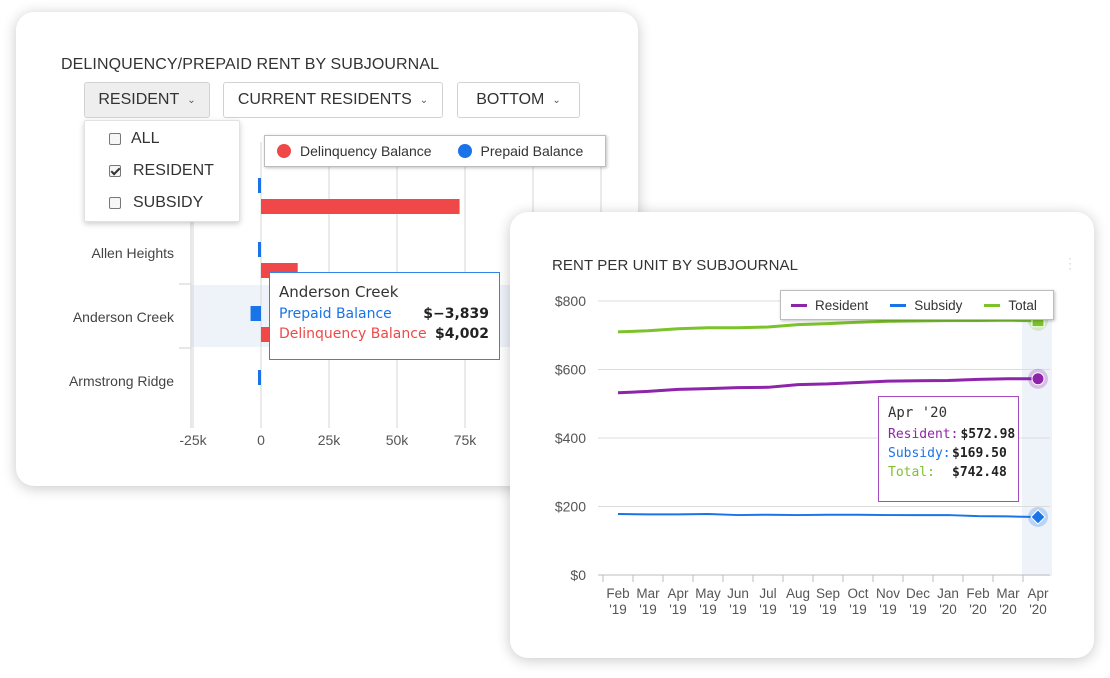  I want to click on y-tick-label: $800, so click(570, 301).